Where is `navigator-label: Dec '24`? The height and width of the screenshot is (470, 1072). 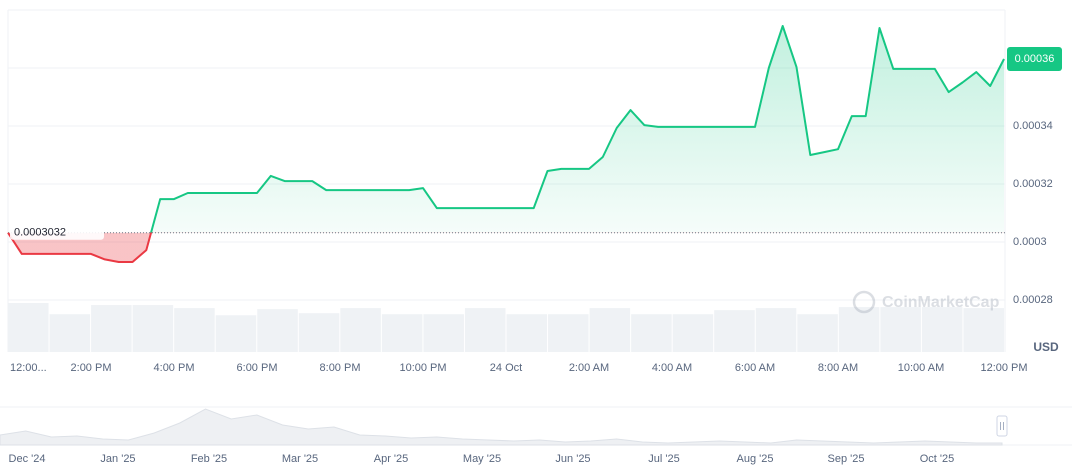 navigator-label: Dec '24 is located at coordinates (27, 459).